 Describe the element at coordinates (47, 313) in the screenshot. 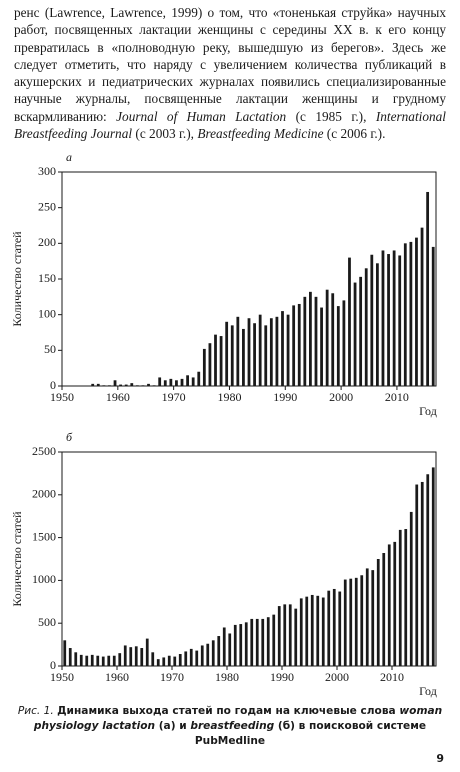

I see `y-tick-label: 100` at that location.